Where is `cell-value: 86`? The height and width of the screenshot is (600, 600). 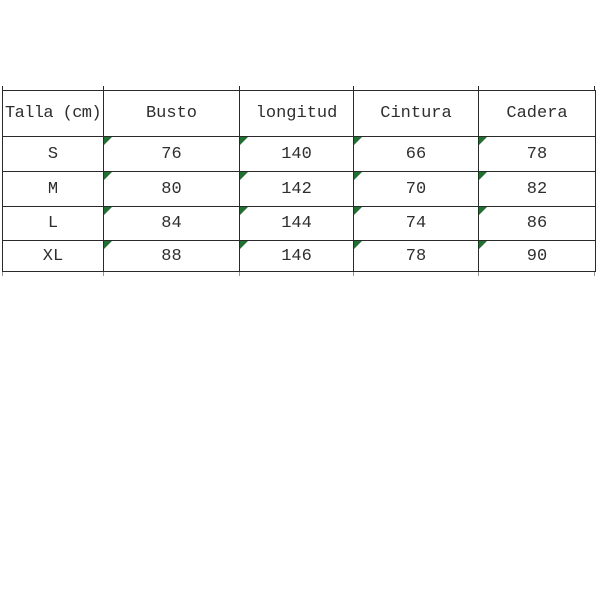
cell-value: 86 is located at coordinates (537, 223).